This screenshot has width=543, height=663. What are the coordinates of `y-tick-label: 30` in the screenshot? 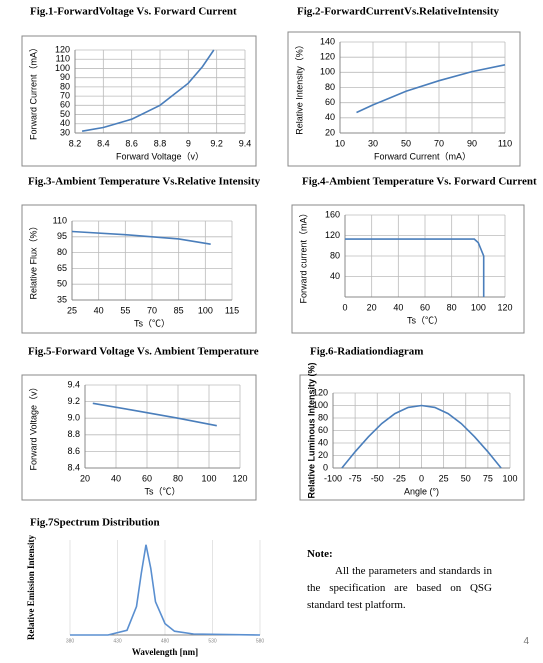 It's located at (65, 132).